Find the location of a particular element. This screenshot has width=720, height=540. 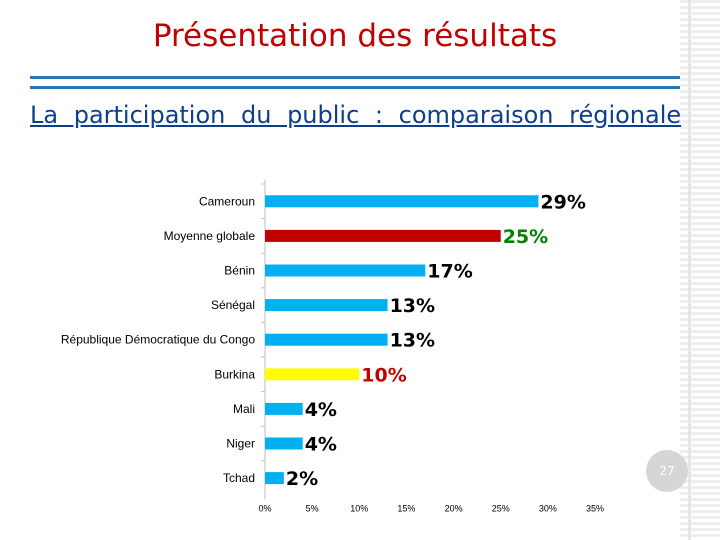

category-label: Mali is located at coordinates (244, 409).